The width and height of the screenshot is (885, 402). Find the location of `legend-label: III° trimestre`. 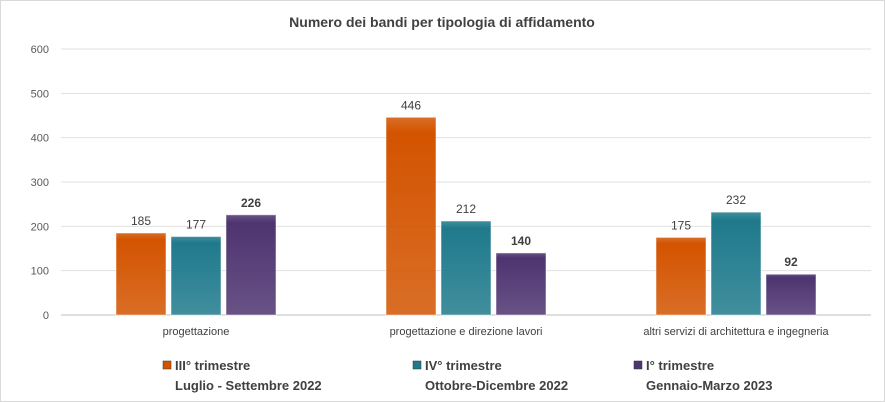

legend-label: III° trimestre is located at coordinates (212, 365).